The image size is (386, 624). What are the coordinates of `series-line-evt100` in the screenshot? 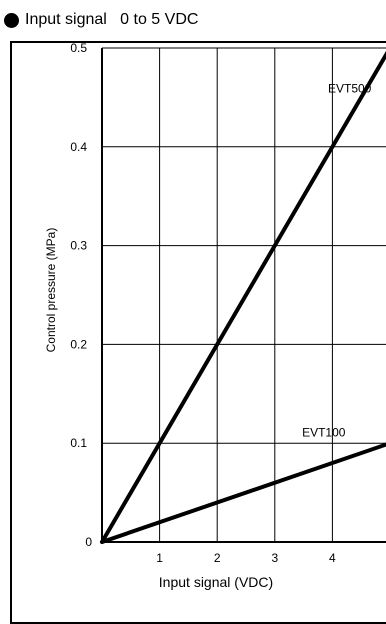 It's located at (243, 493).